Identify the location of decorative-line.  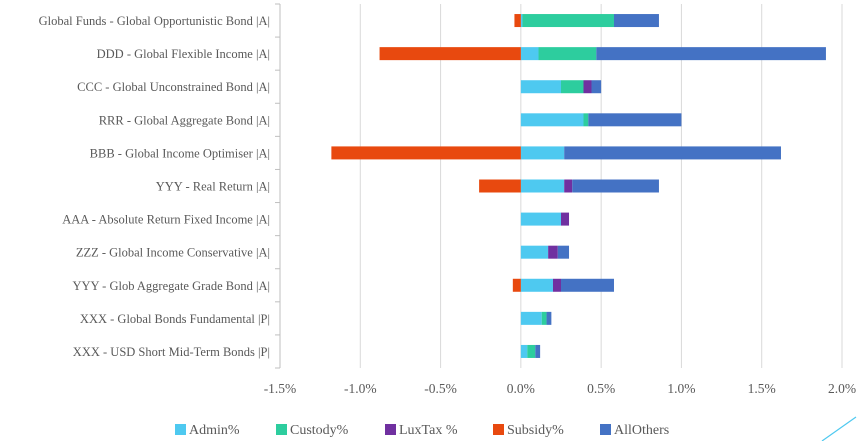
(839, 428).